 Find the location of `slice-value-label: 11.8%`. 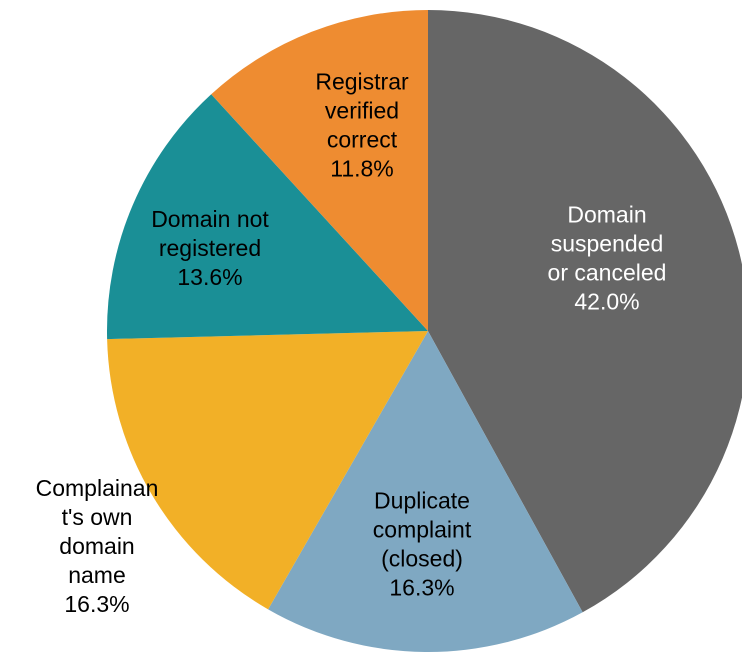

slice-value-label: 11.8% is located at coordinates (362, 169).